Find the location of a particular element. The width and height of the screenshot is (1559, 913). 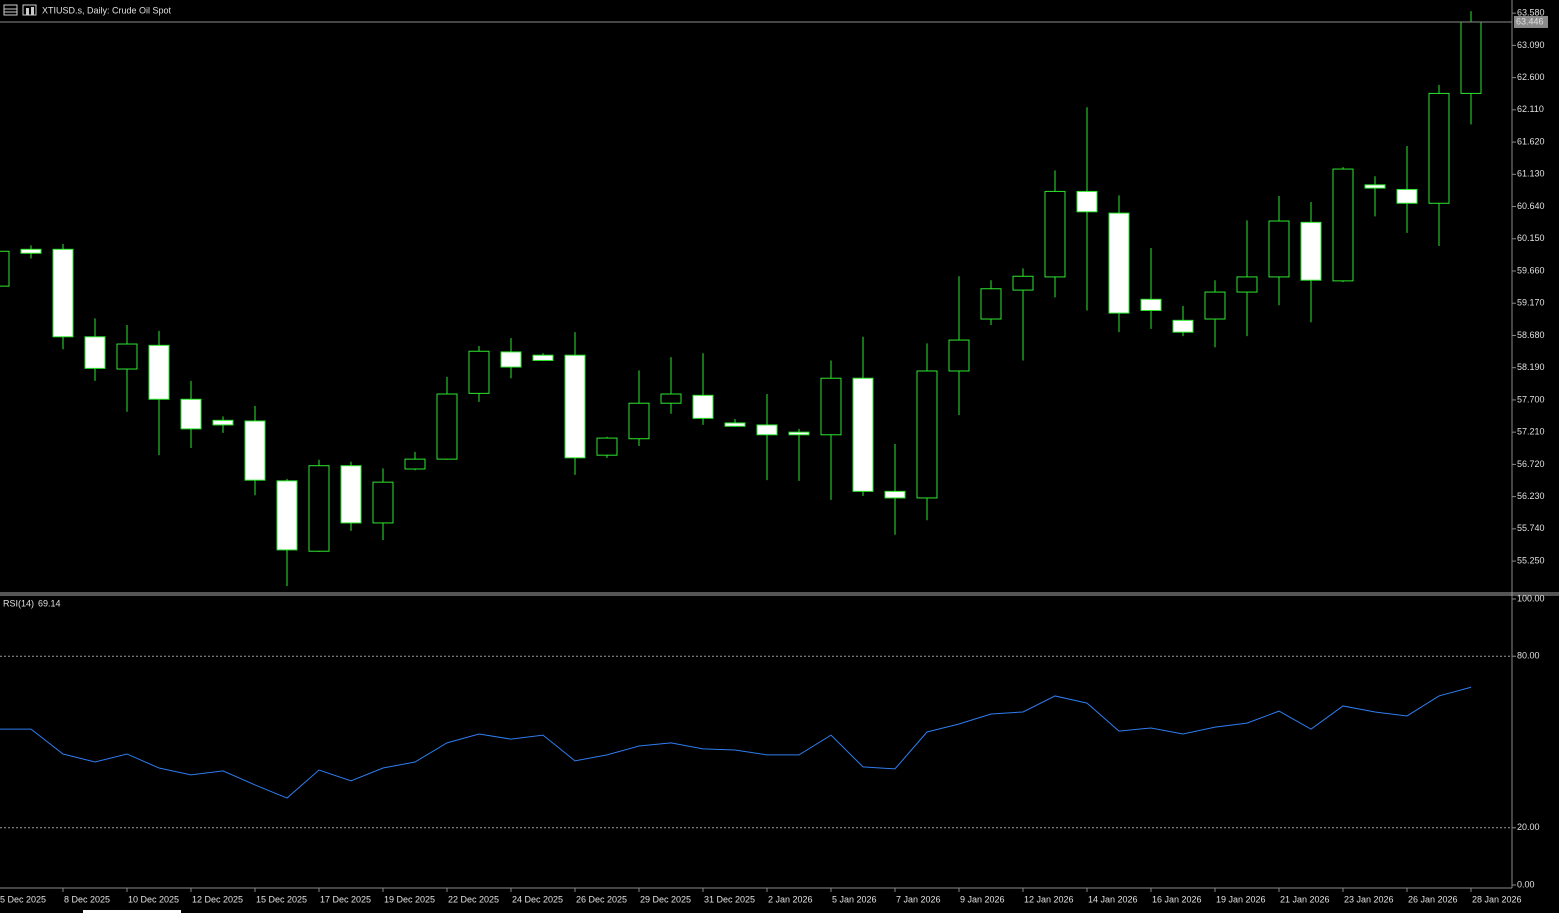

y-tick-label: 56.230 is located at coordinates (1531, 496).